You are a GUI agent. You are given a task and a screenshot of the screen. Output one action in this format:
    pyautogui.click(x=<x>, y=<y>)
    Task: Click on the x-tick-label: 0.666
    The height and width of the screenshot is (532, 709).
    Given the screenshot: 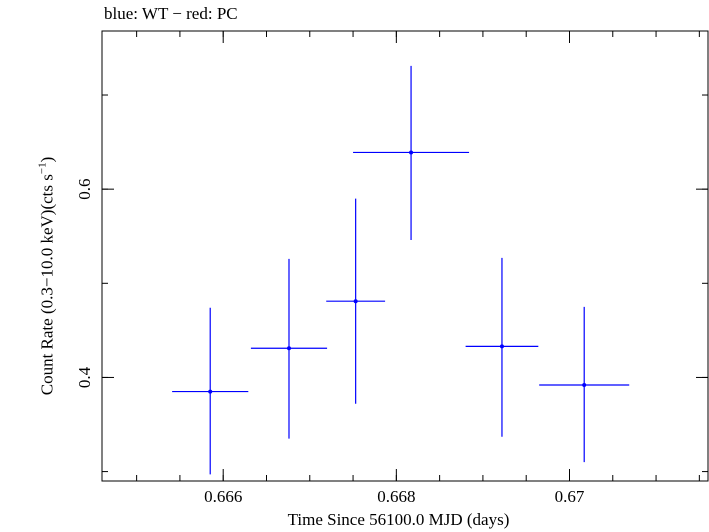 What is the action you would take?
    pyautogui.click(x=223, y=496)
    